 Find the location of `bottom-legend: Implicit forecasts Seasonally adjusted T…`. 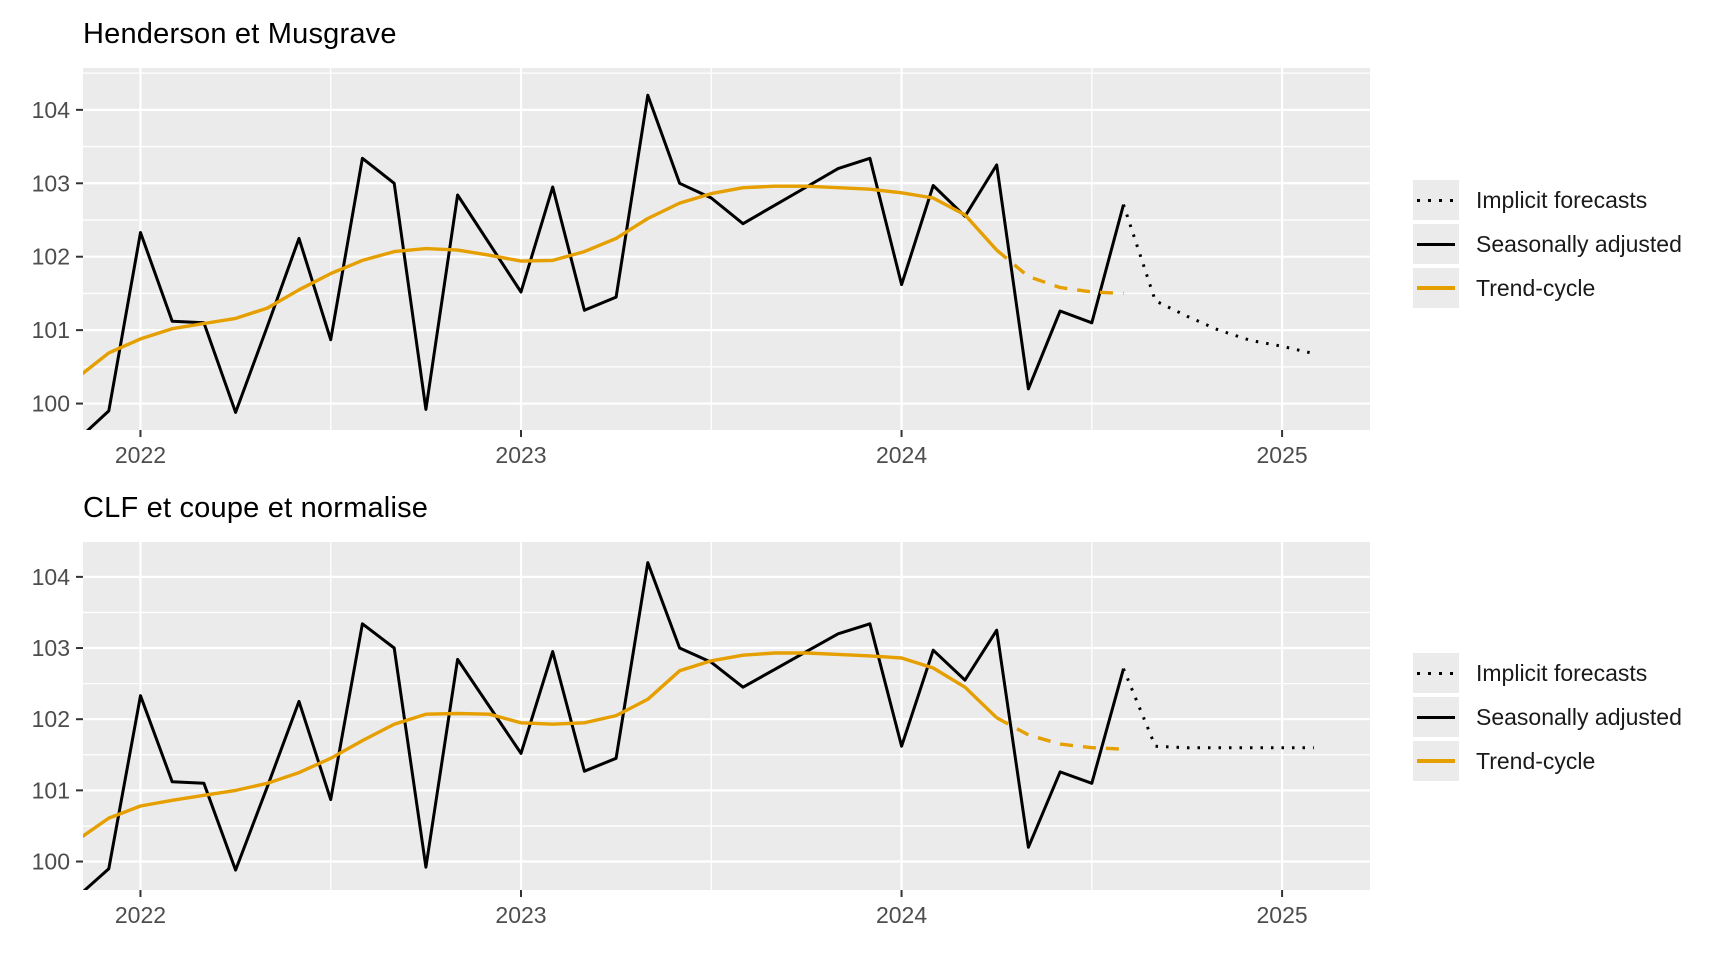

bottom-legend: Implicit forecasts Seasonally adjusted T… is located at coordinates (1547, 717).